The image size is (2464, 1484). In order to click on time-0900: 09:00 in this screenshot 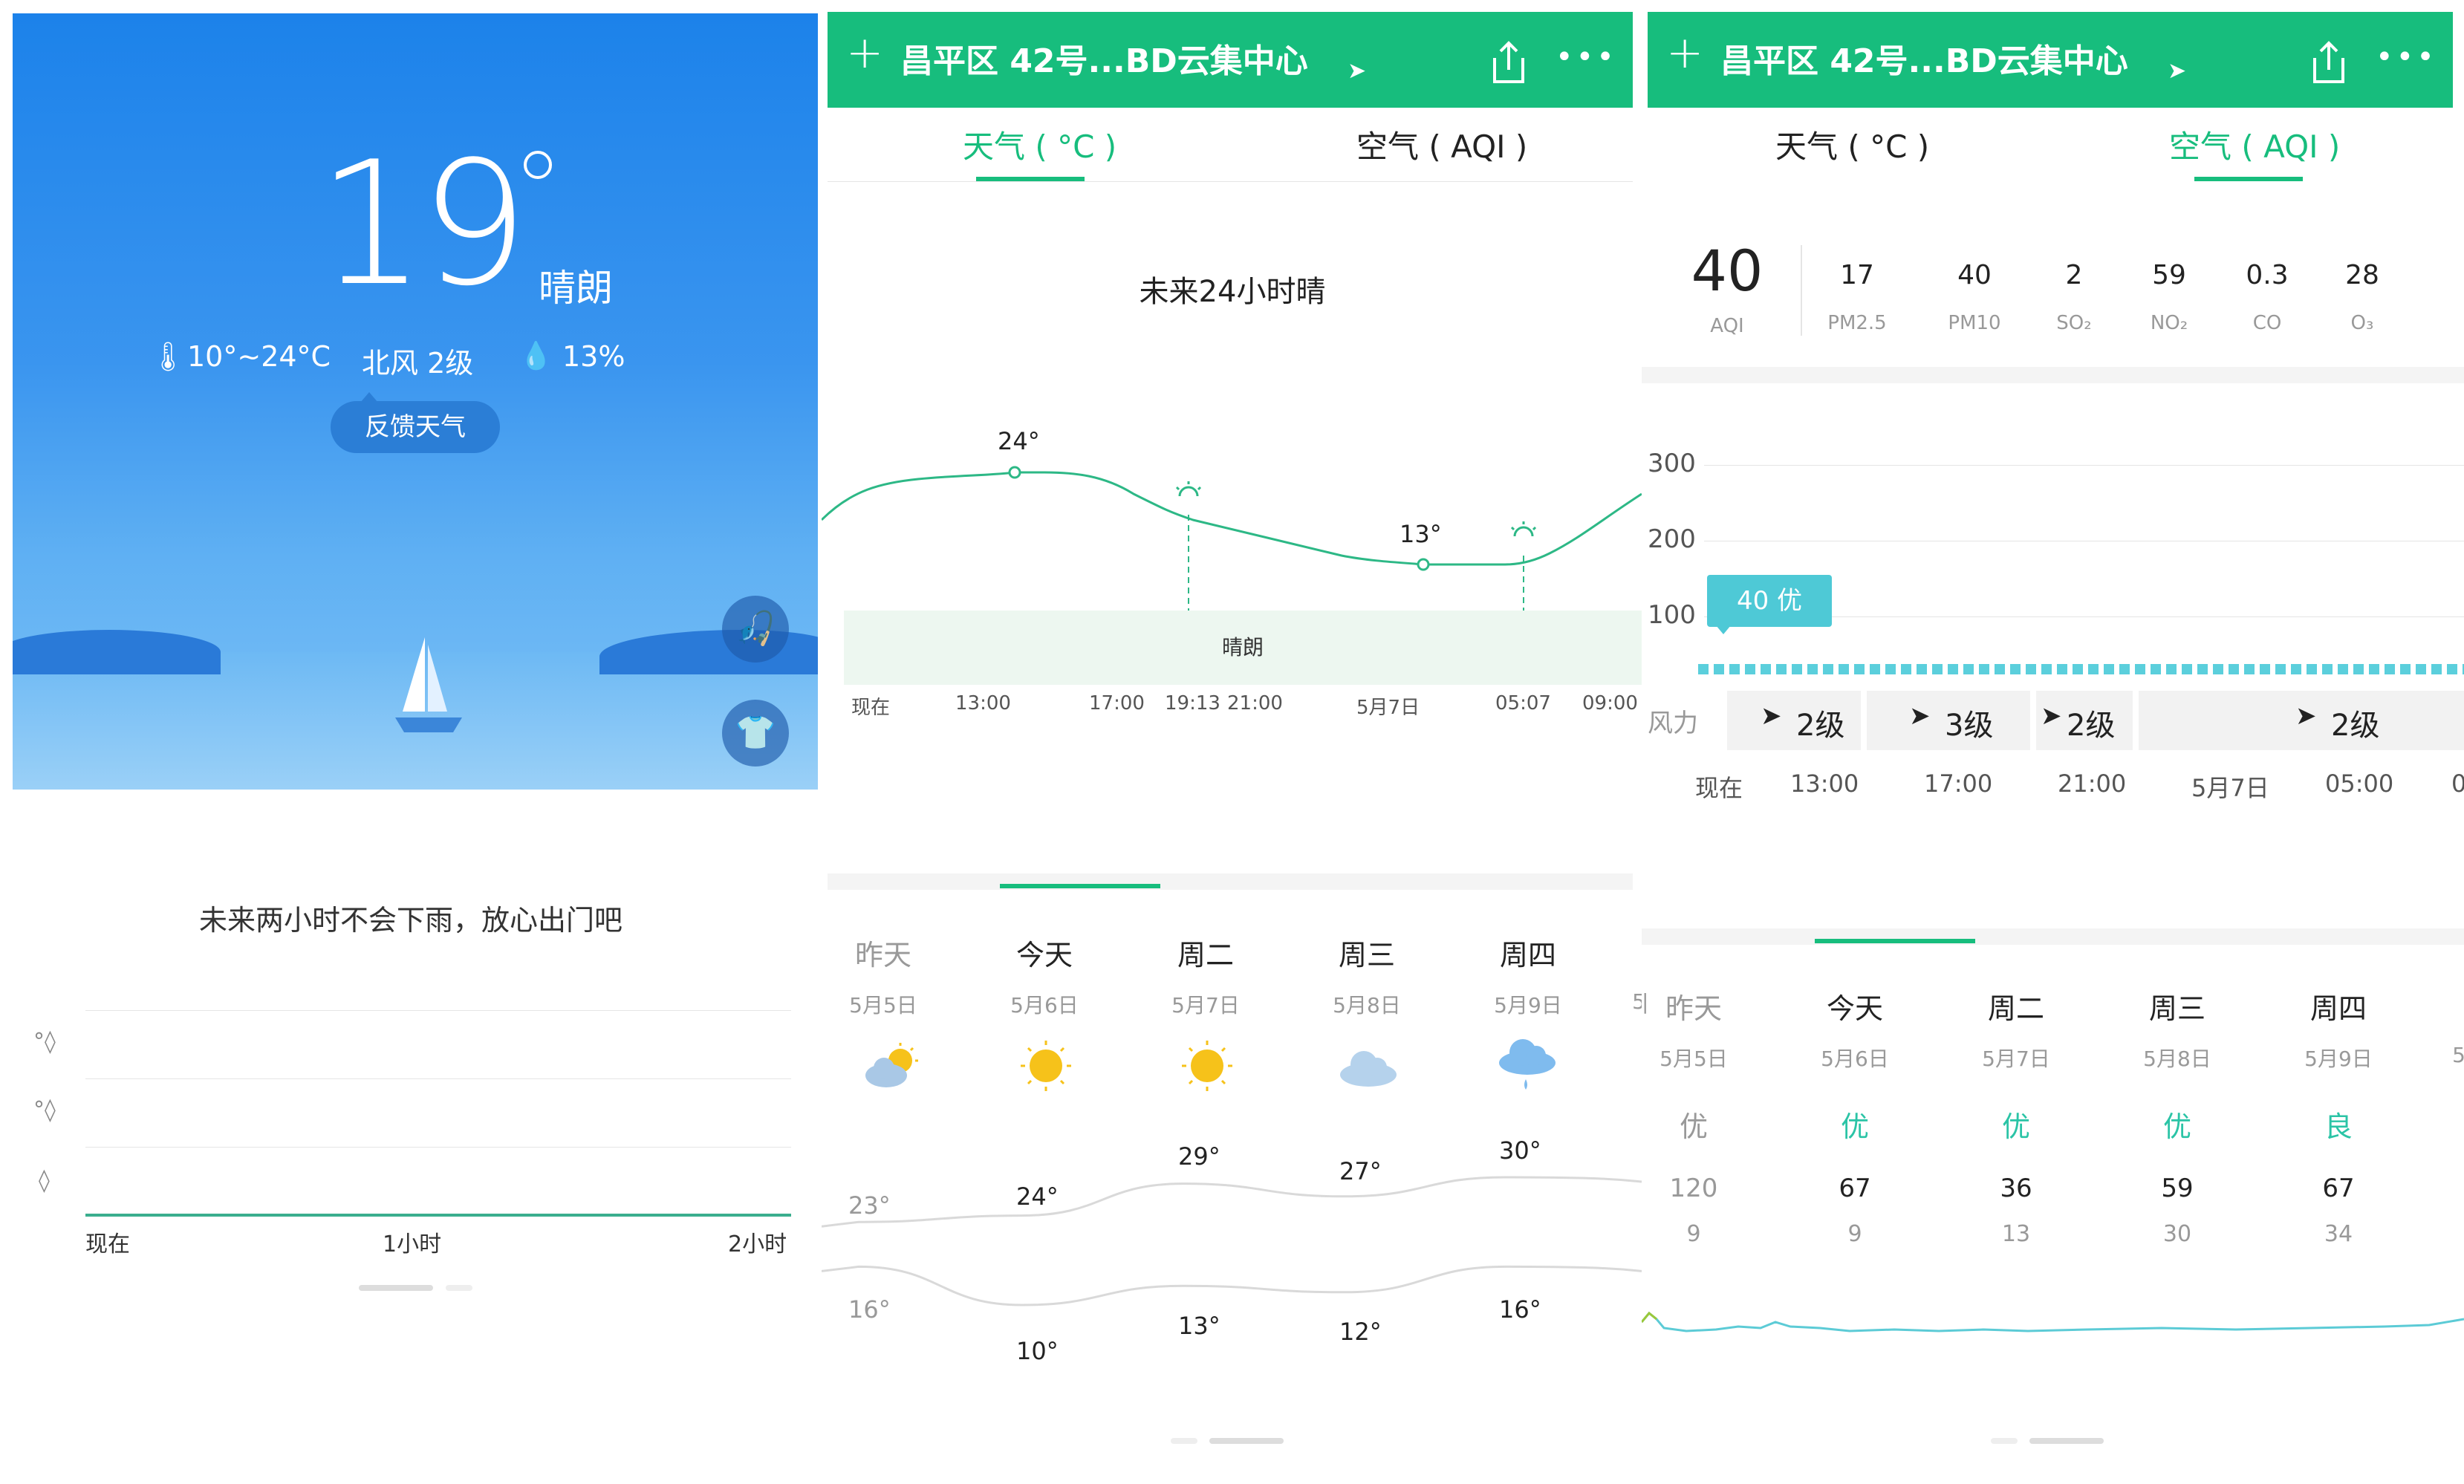, I will do `click(1610, 703)`.